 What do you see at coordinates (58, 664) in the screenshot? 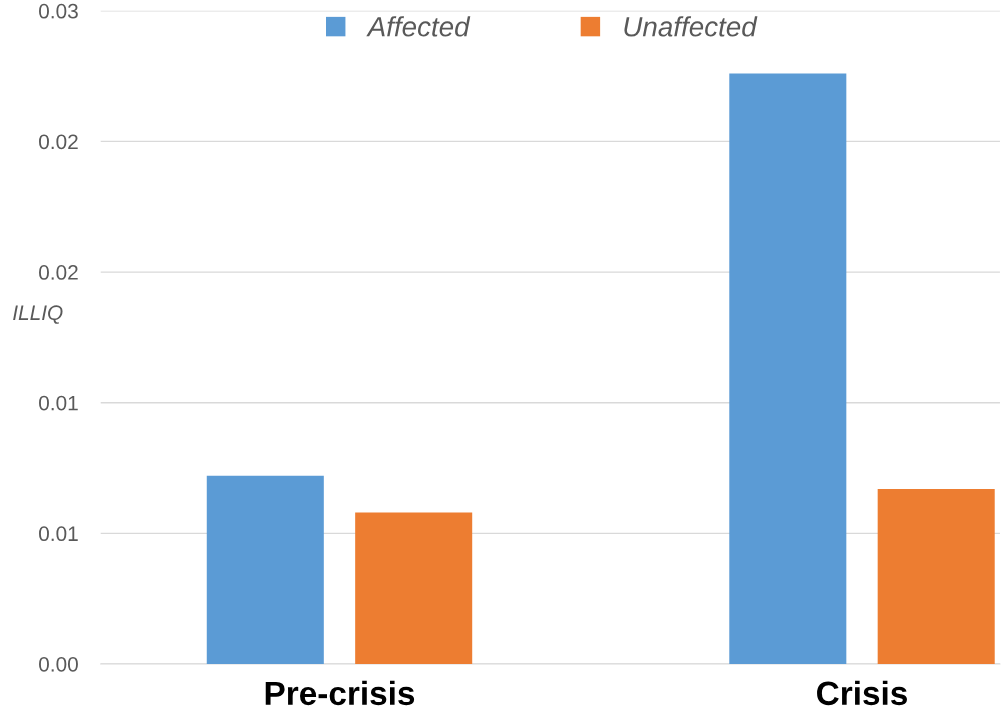
I see `y-tick-label: 0.00` at bounding box center [58, 664].